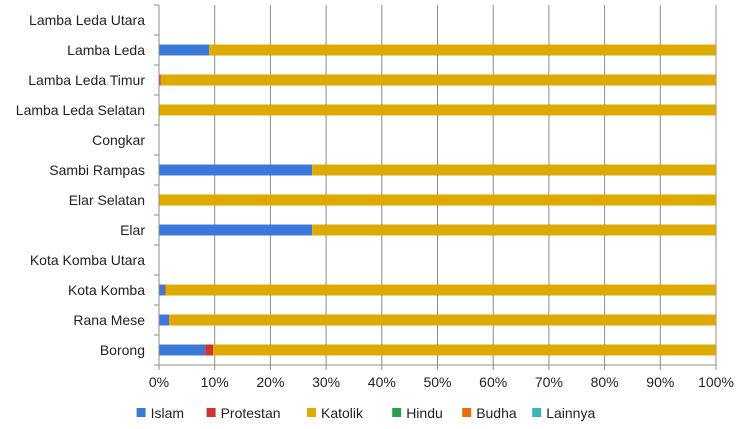 The width and height of the screenshot is (738, 429). I want to click on category-label: Kota Komba, so click(106, 290).